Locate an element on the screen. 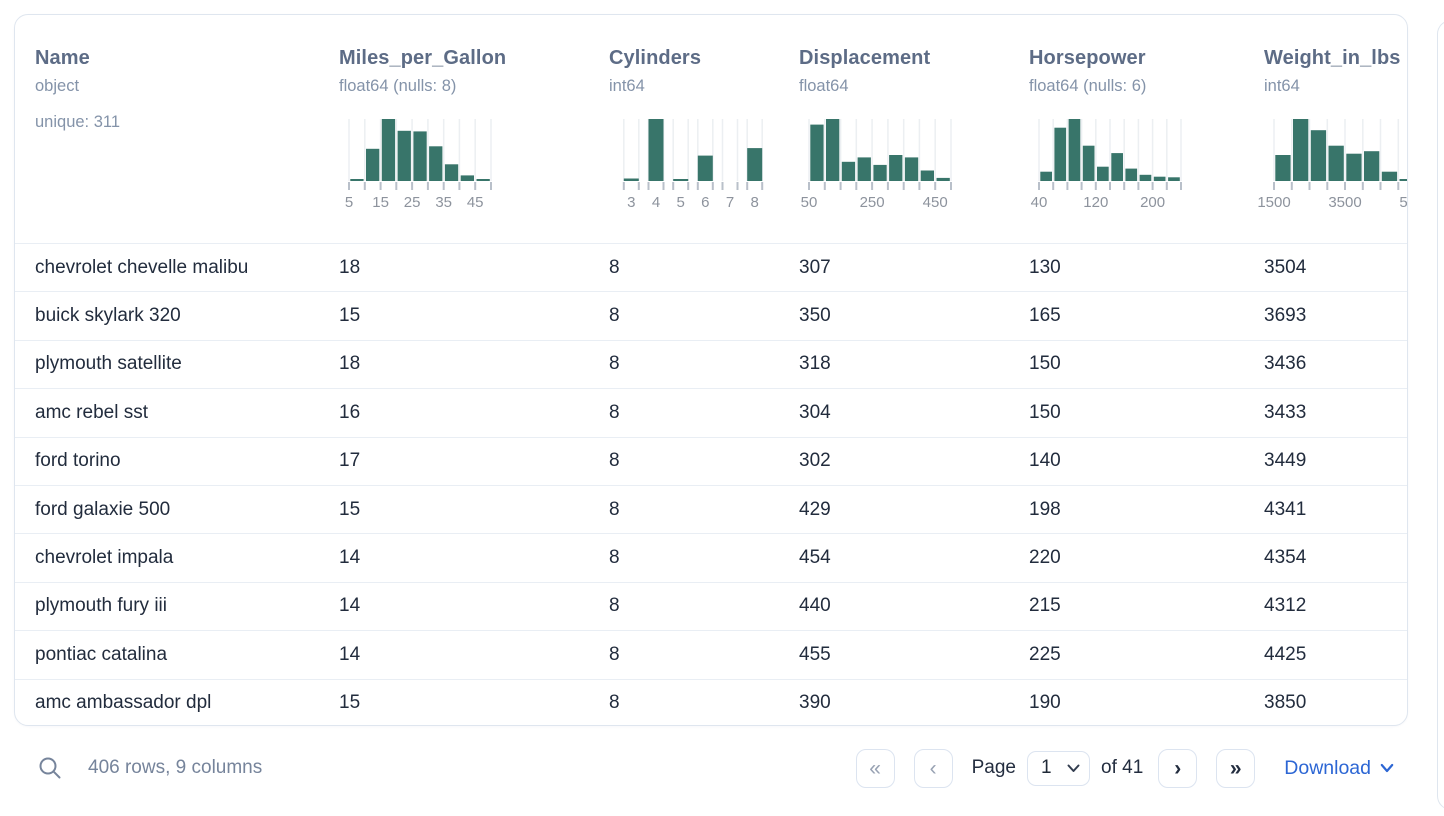 The height and width of the screenshot is (816, 1444). column-header-Horsepower: Horsepower float64 (nulls: 6) 40 120 200 is located at coordinates (1144, 129).